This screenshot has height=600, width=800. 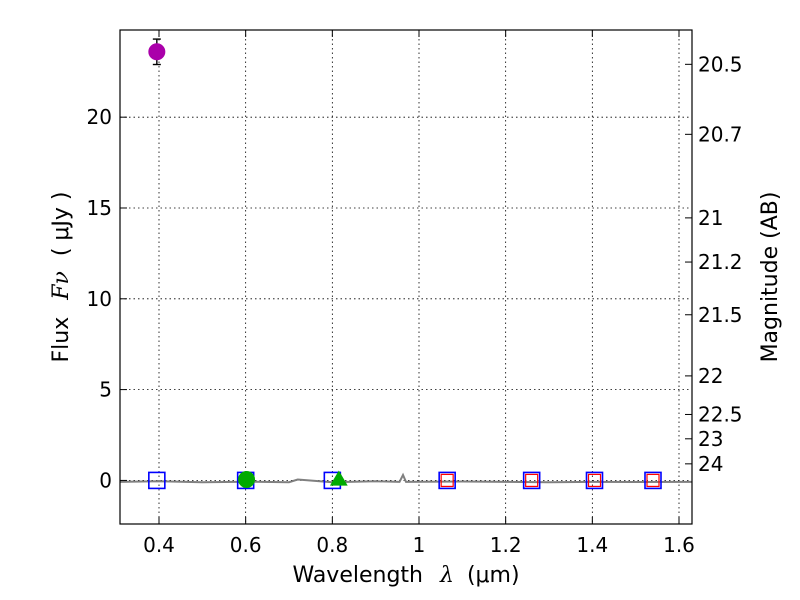 I want to click on y-axis-label-symbol: Fν, so click(x=61, y=286).